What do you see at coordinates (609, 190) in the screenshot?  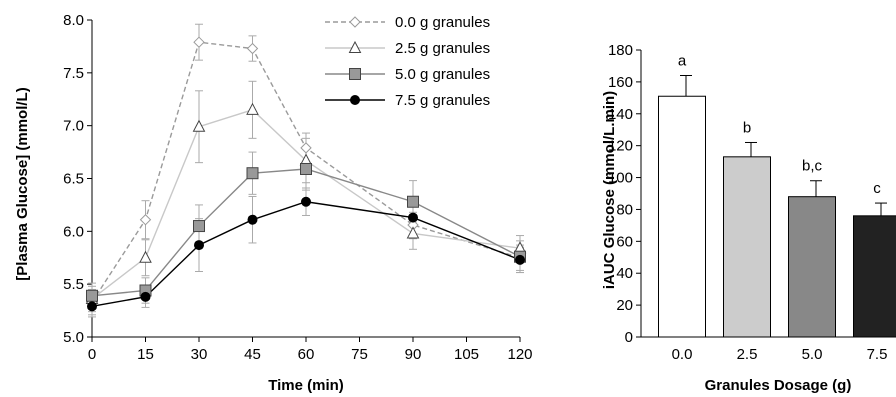 I see `bar-chart-y-axis-label: iAUC Glucose (mmol/L.min)` at bounding box center [609, 190].